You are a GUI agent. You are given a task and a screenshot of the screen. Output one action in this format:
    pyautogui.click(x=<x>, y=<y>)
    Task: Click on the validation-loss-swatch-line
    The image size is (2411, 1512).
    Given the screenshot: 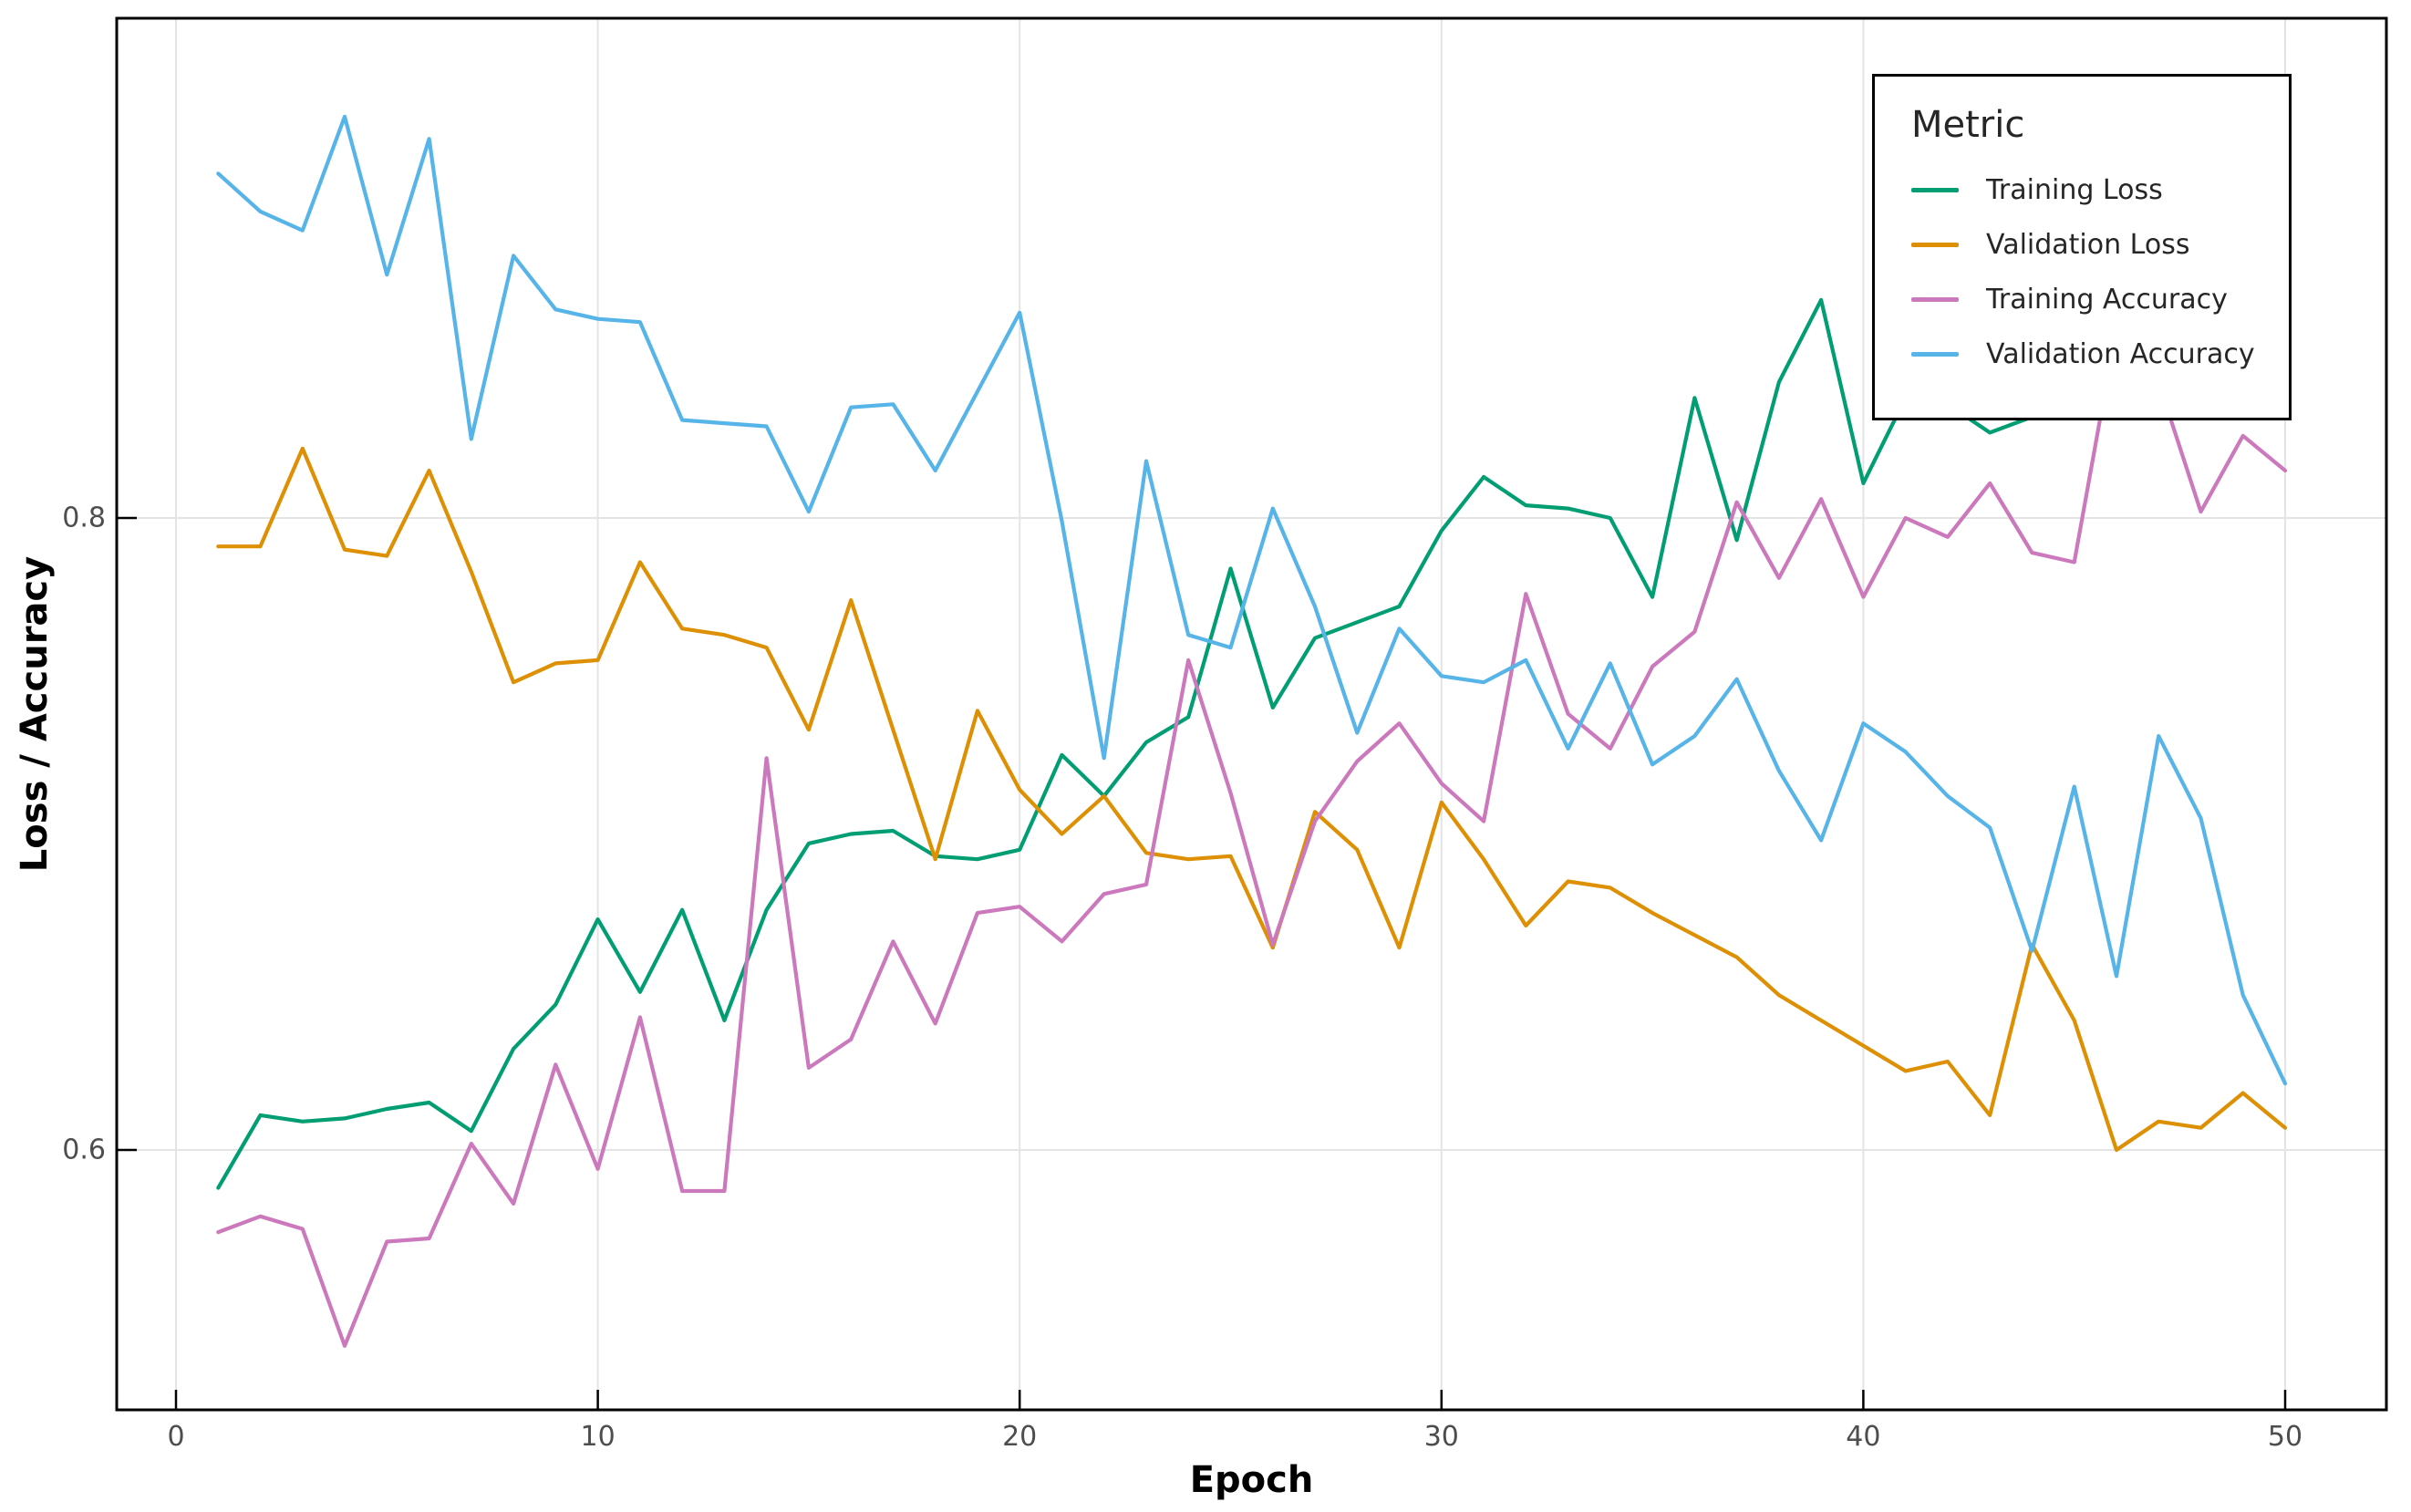 What is the action you would take?
    pyautogui.click(x=1935, y=244)
    